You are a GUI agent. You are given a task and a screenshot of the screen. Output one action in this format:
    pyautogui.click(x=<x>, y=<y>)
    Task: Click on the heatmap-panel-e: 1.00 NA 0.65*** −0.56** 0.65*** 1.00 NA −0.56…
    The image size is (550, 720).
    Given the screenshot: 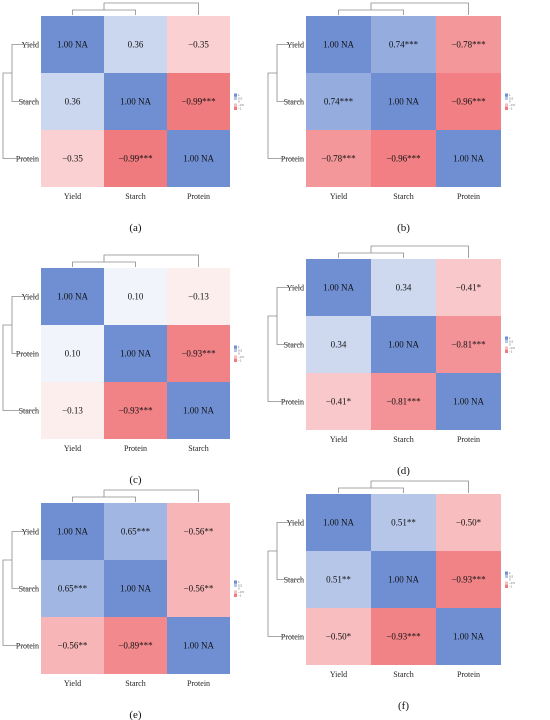 What is the action you would take?
    pyautogui.click(x=123, y=604)
    